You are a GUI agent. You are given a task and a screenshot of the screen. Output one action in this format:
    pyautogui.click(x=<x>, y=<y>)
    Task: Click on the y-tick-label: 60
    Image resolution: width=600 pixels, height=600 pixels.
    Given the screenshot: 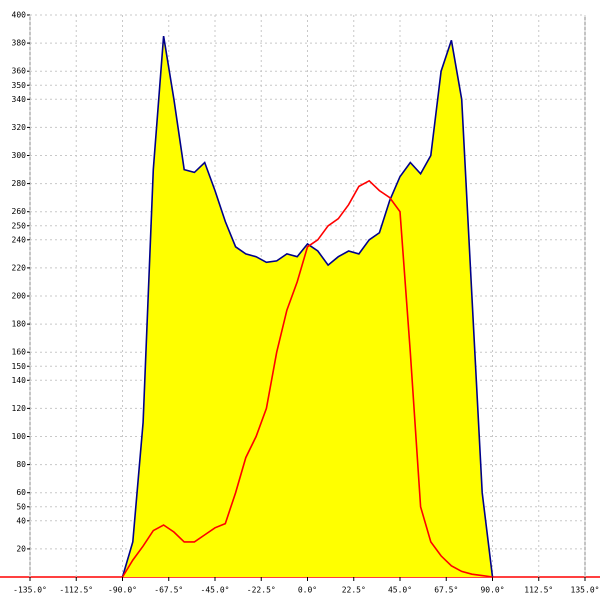 What is the action you would take?
    pyautogui.click(x=21, y=492)
    